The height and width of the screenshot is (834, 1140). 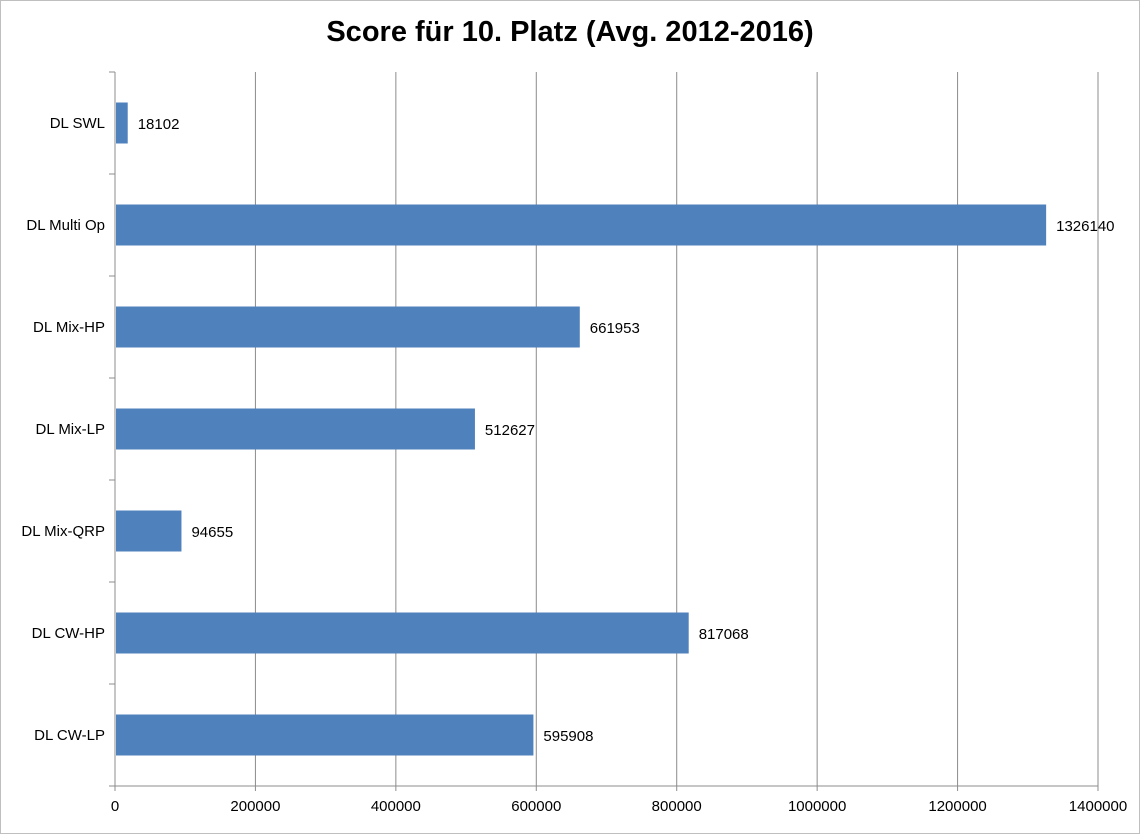 I want to click on x-tick-label: 800000, so click(x=677, y=806).